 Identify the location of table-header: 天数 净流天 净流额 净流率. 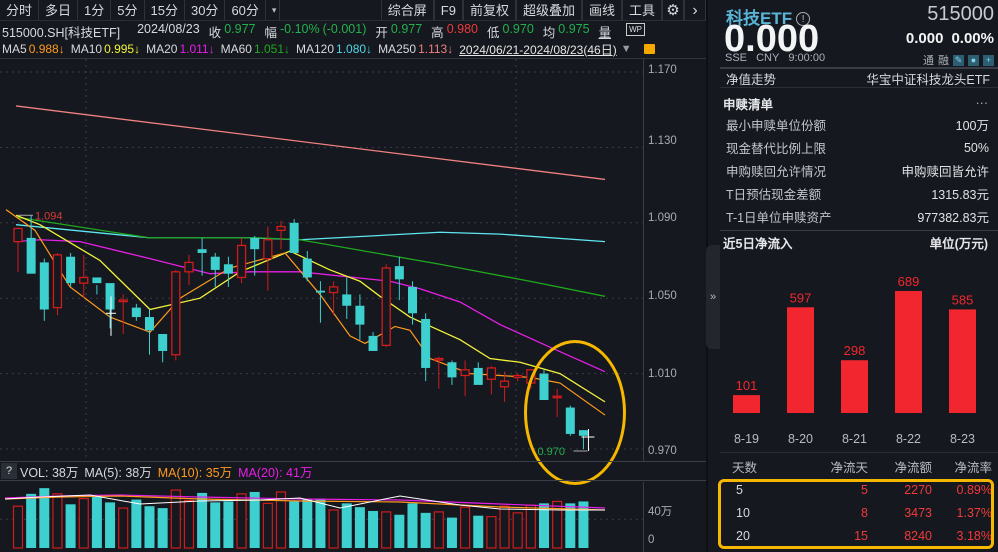
(859, 466).